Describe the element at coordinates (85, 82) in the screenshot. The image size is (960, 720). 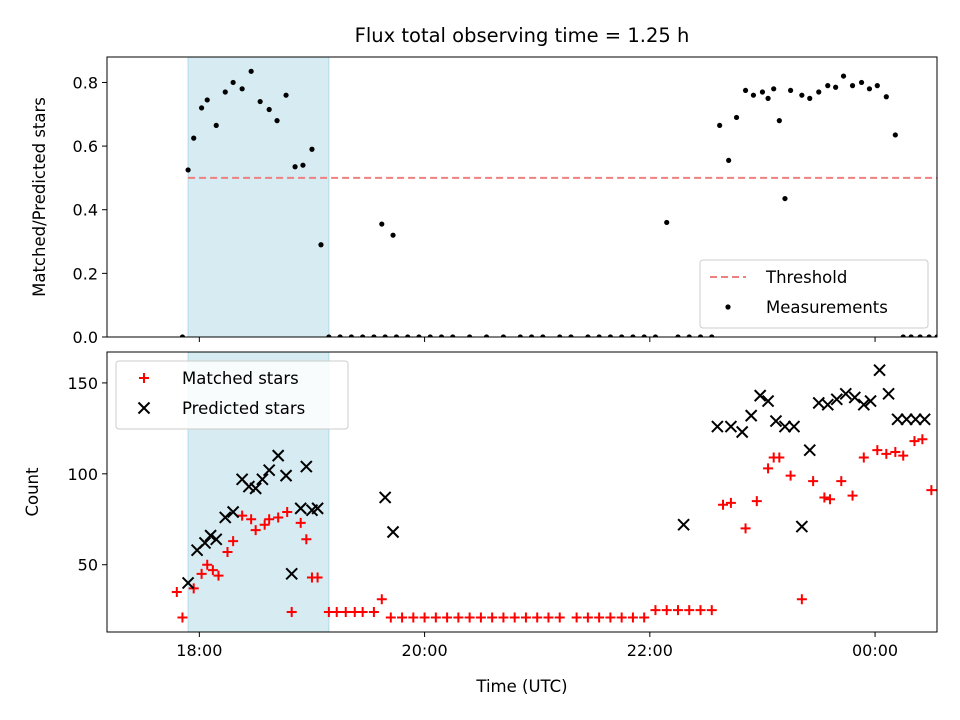
I see `y-tick-label: 0.8` at that location.